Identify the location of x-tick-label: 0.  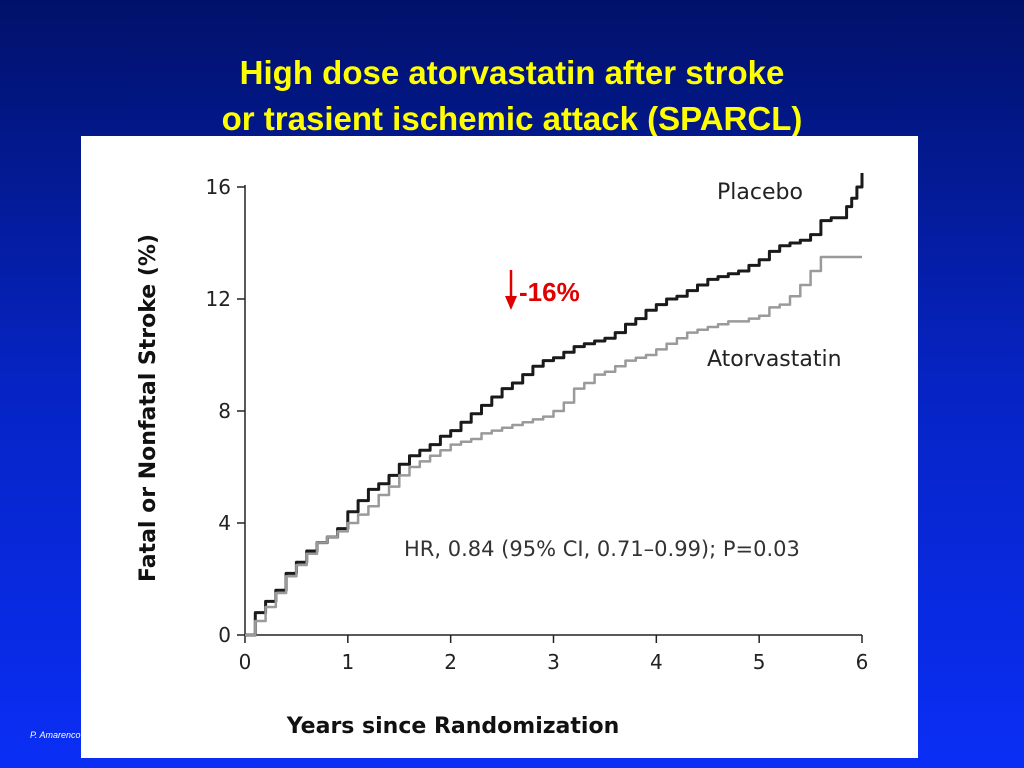
(245, 662).